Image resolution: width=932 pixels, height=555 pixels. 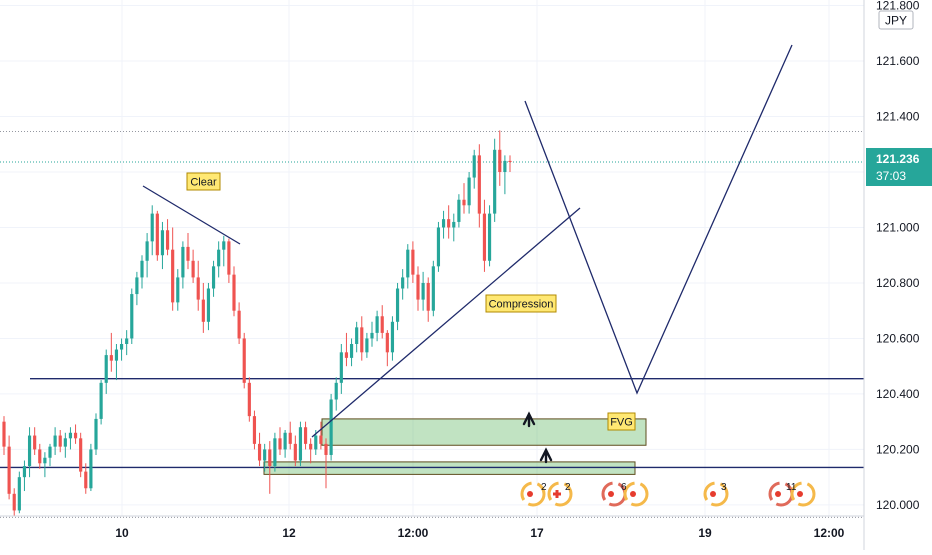 I want to click on compression-label: Compression, so click(x=521, y=303).